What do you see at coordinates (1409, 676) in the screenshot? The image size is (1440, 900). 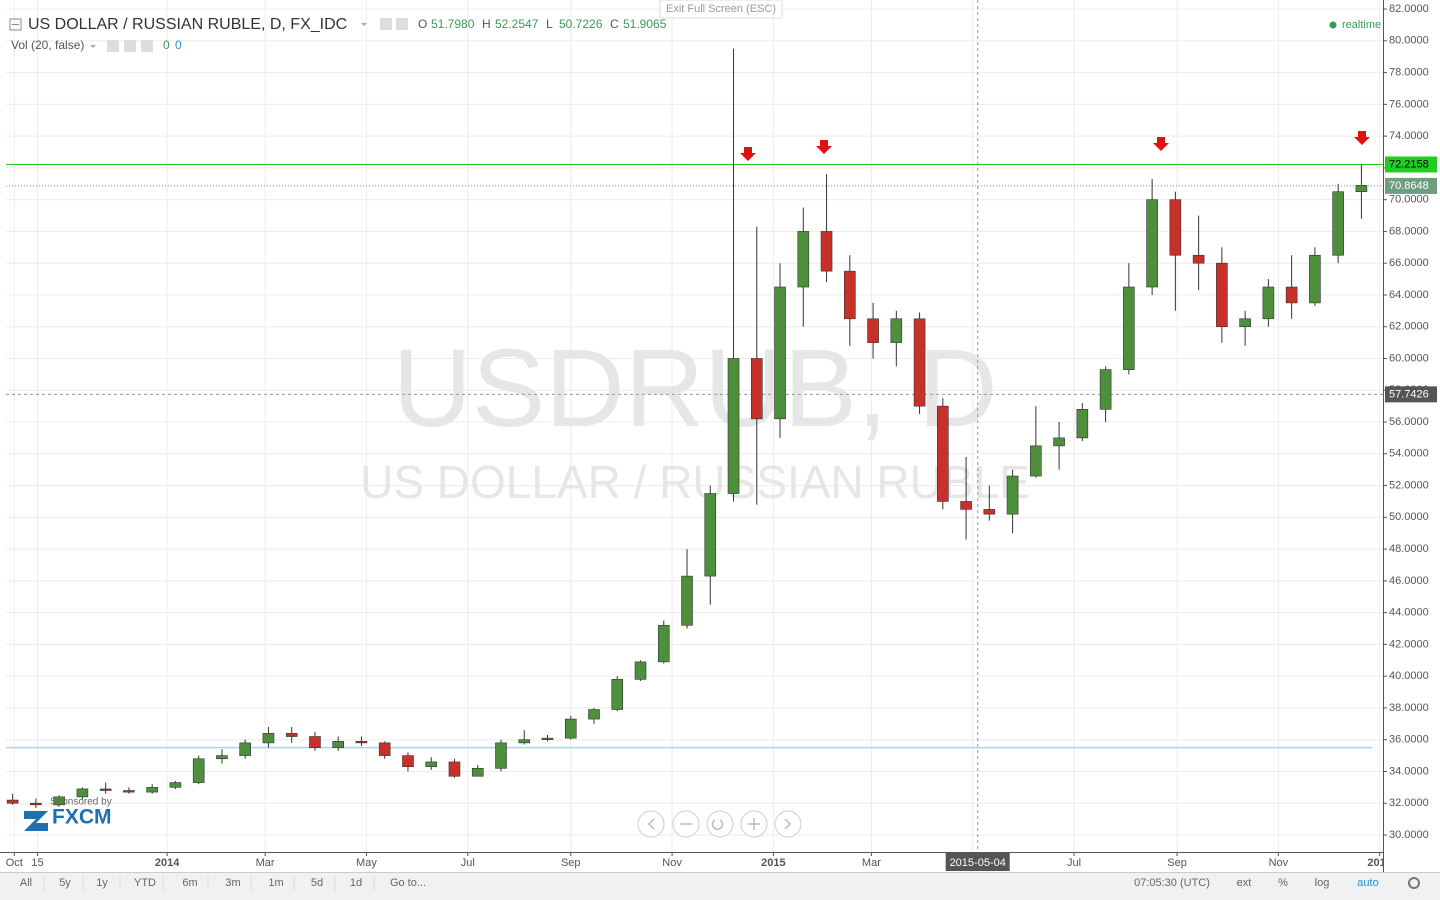 I see `y-tick-label: 40.0000` at bounding box center [1409, 676].